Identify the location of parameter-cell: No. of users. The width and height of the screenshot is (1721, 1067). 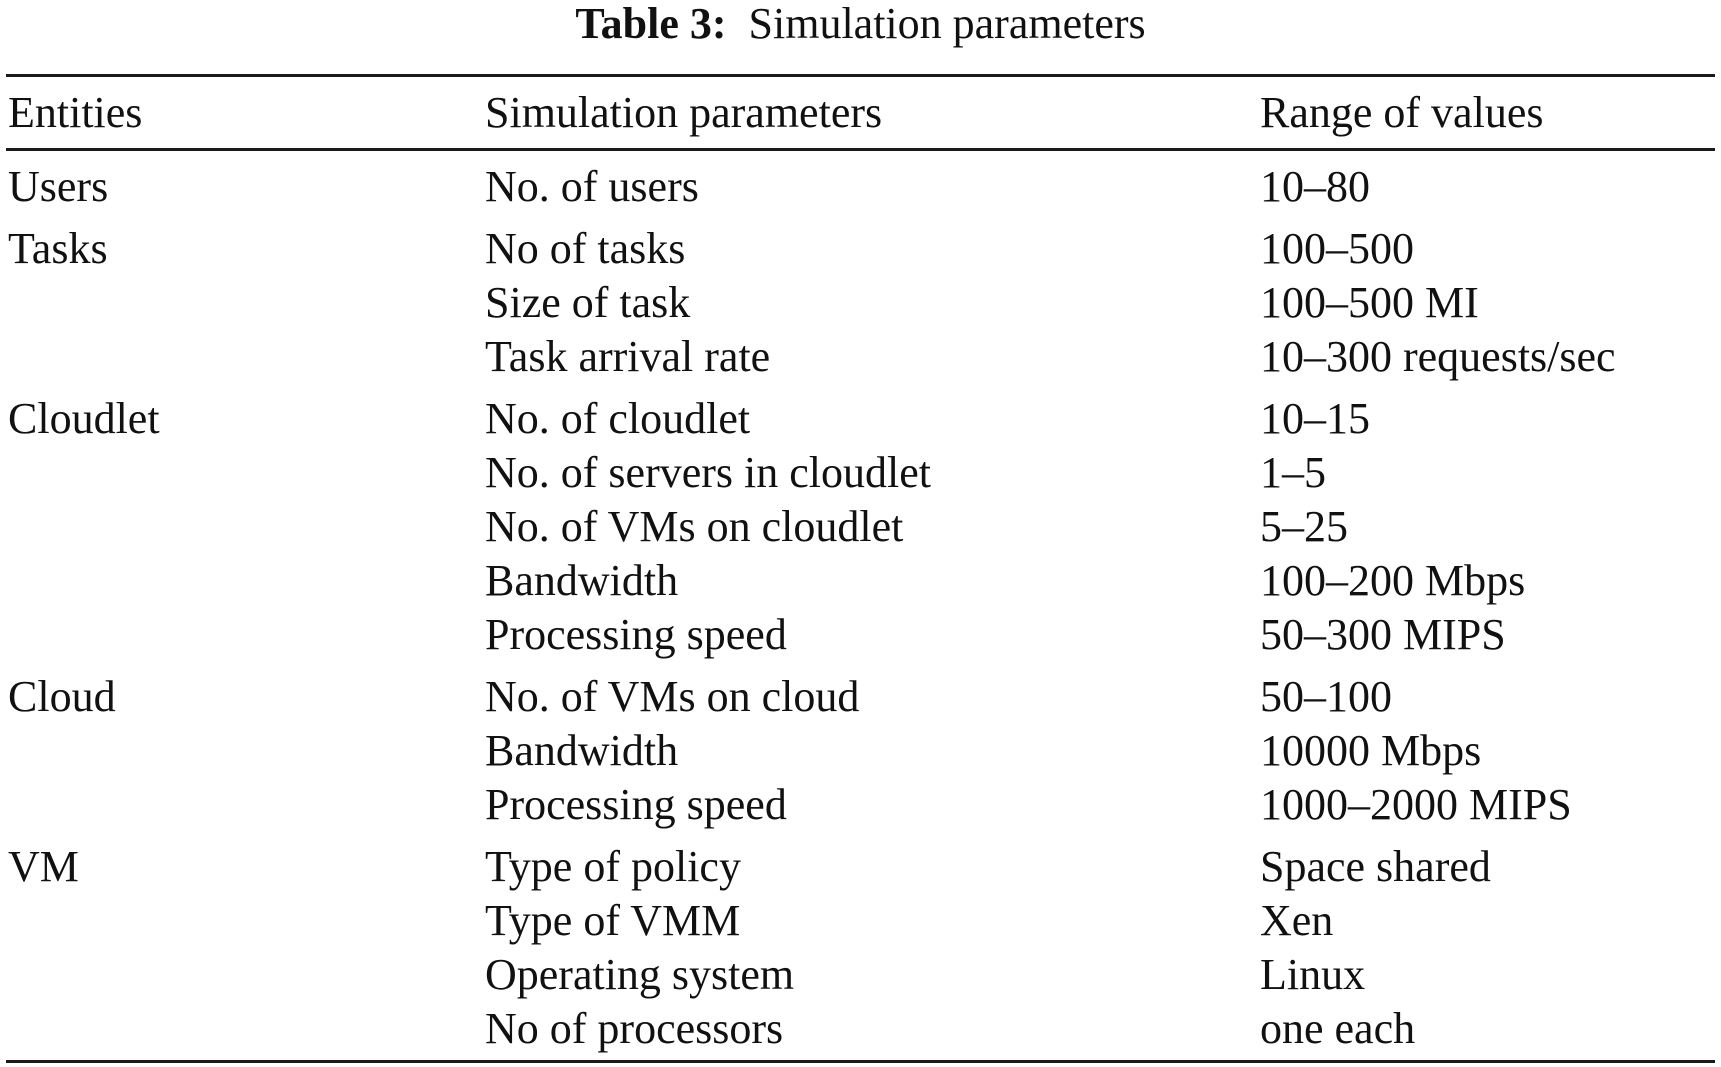
(592, 186).